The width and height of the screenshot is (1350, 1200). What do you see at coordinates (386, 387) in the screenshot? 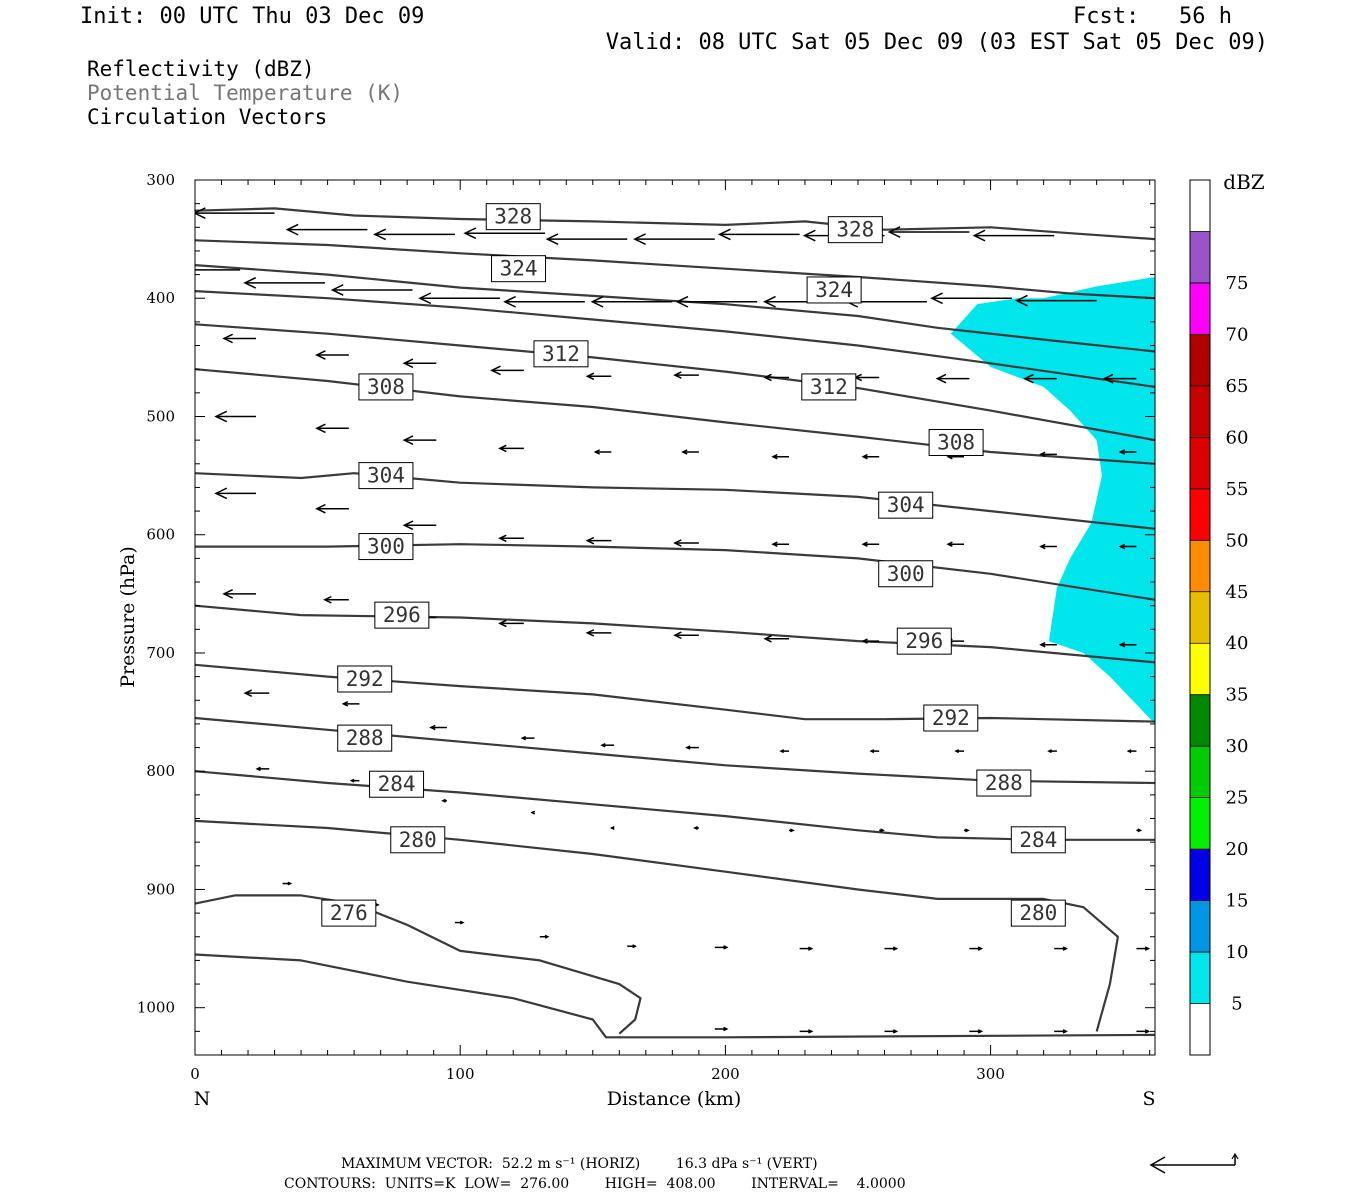
I see `contour-label: 308` at bounding box center [386, 387].